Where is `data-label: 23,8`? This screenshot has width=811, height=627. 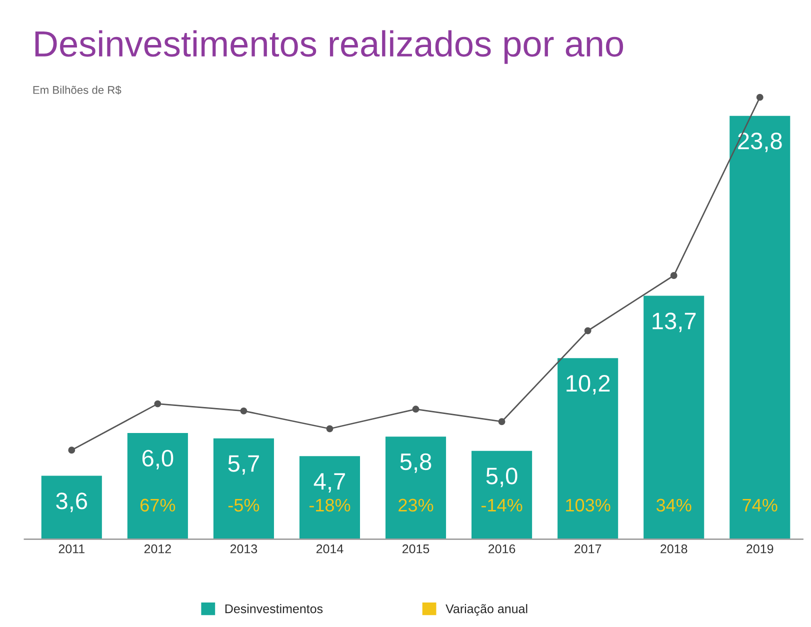 data-label: 23,8 is located at coordinates (760, 142).